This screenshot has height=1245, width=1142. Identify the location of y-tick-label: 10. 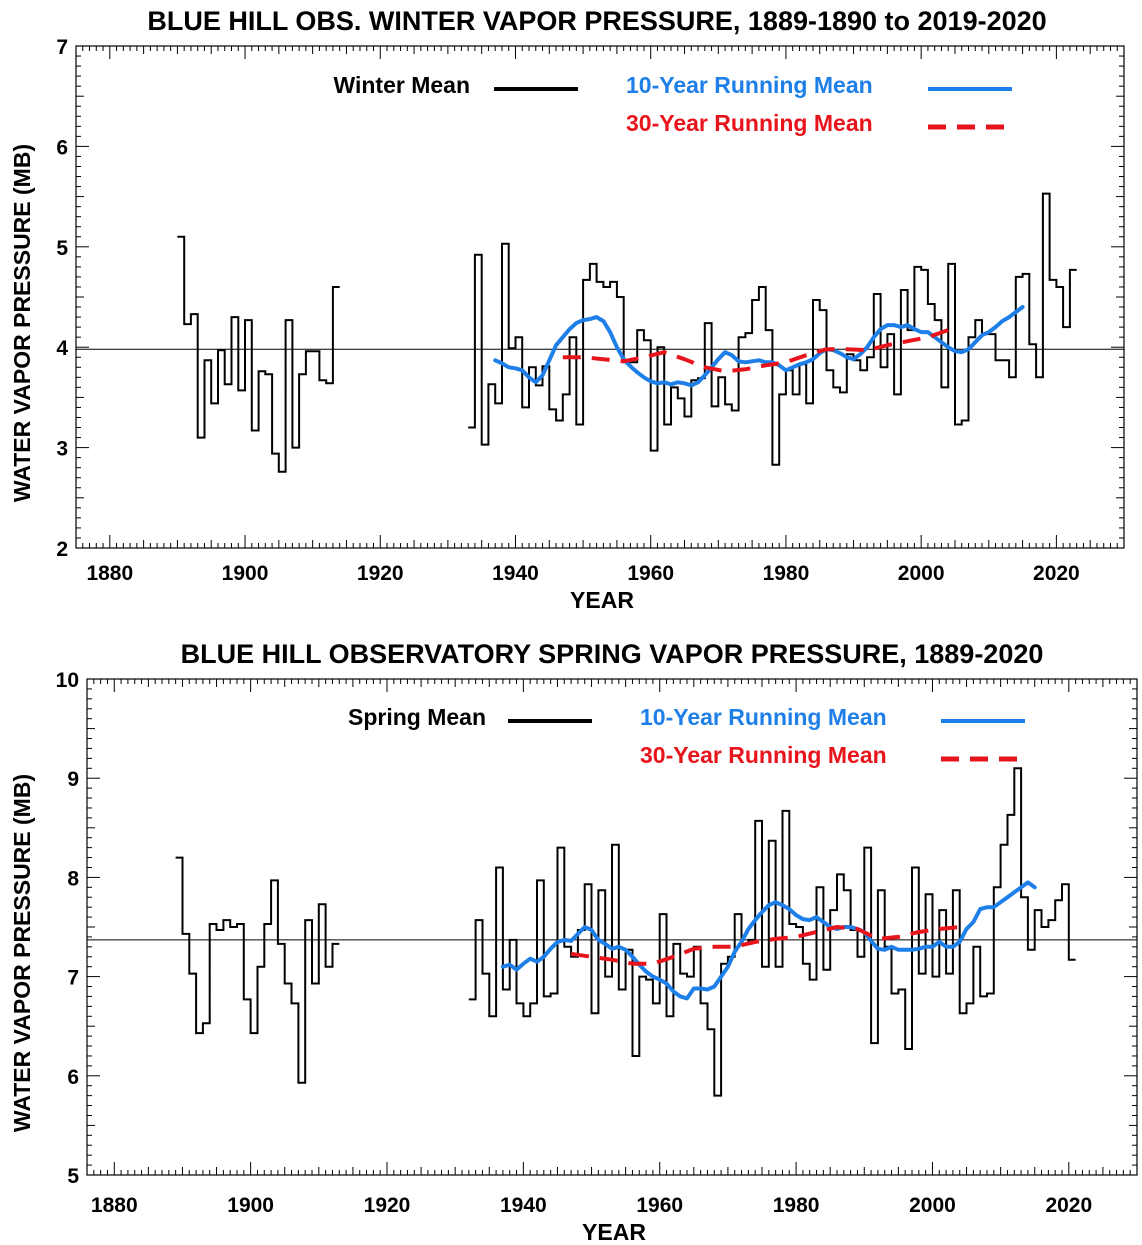
(67, 680).